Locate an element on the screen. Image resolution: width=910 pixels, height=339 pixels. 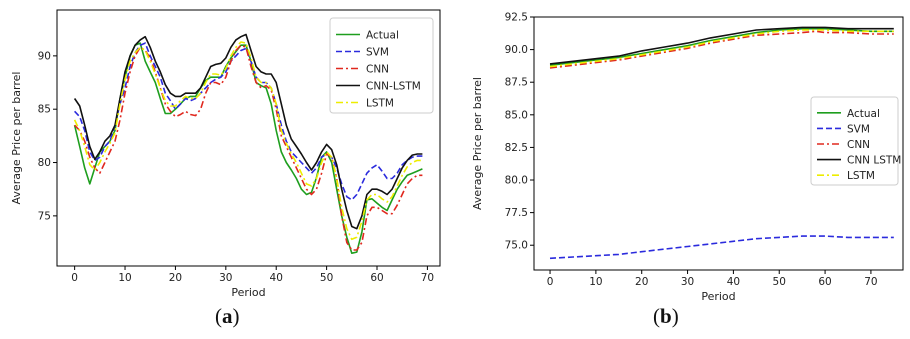
y-tick-label: 85 is located at coordinates (44, 110).